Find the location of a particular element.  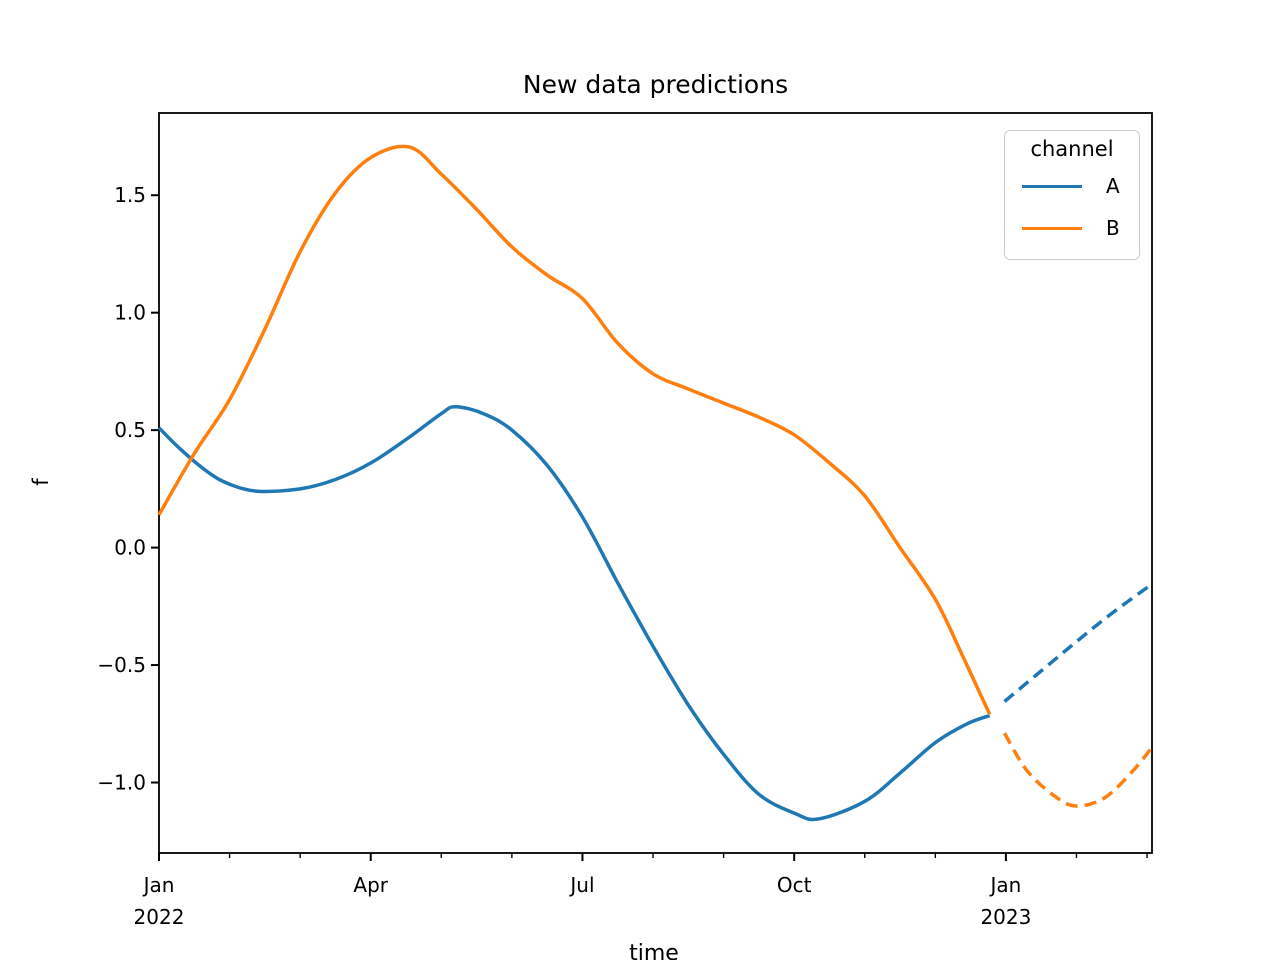

legend-entry-A: A is located at coordinates (1072, 186).